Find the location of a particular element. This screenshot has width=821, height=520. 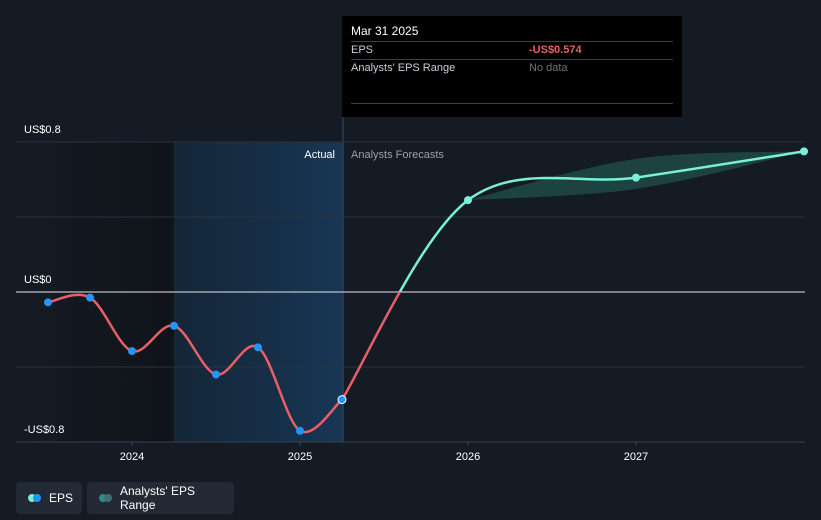

tooltip-row-range: Analysts' EPS Range No data is located at coordinates (512, 68).